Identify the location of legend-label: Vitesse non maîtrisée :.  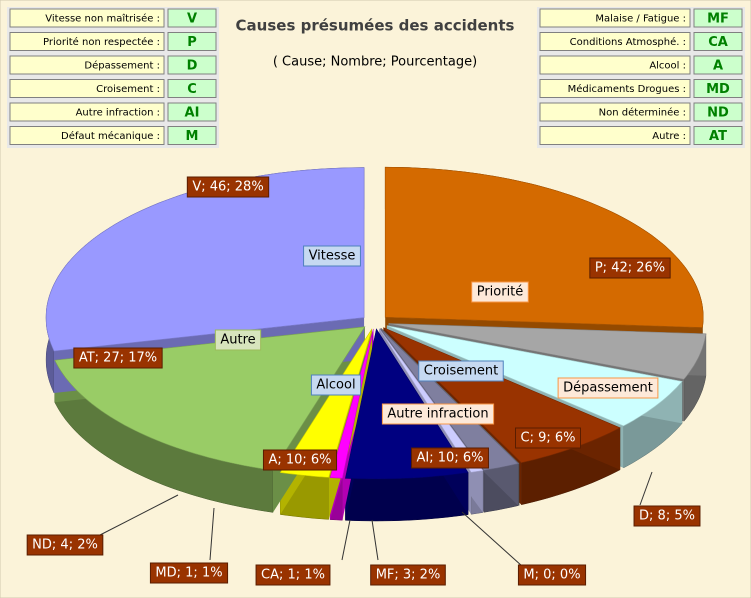
(102, 19).